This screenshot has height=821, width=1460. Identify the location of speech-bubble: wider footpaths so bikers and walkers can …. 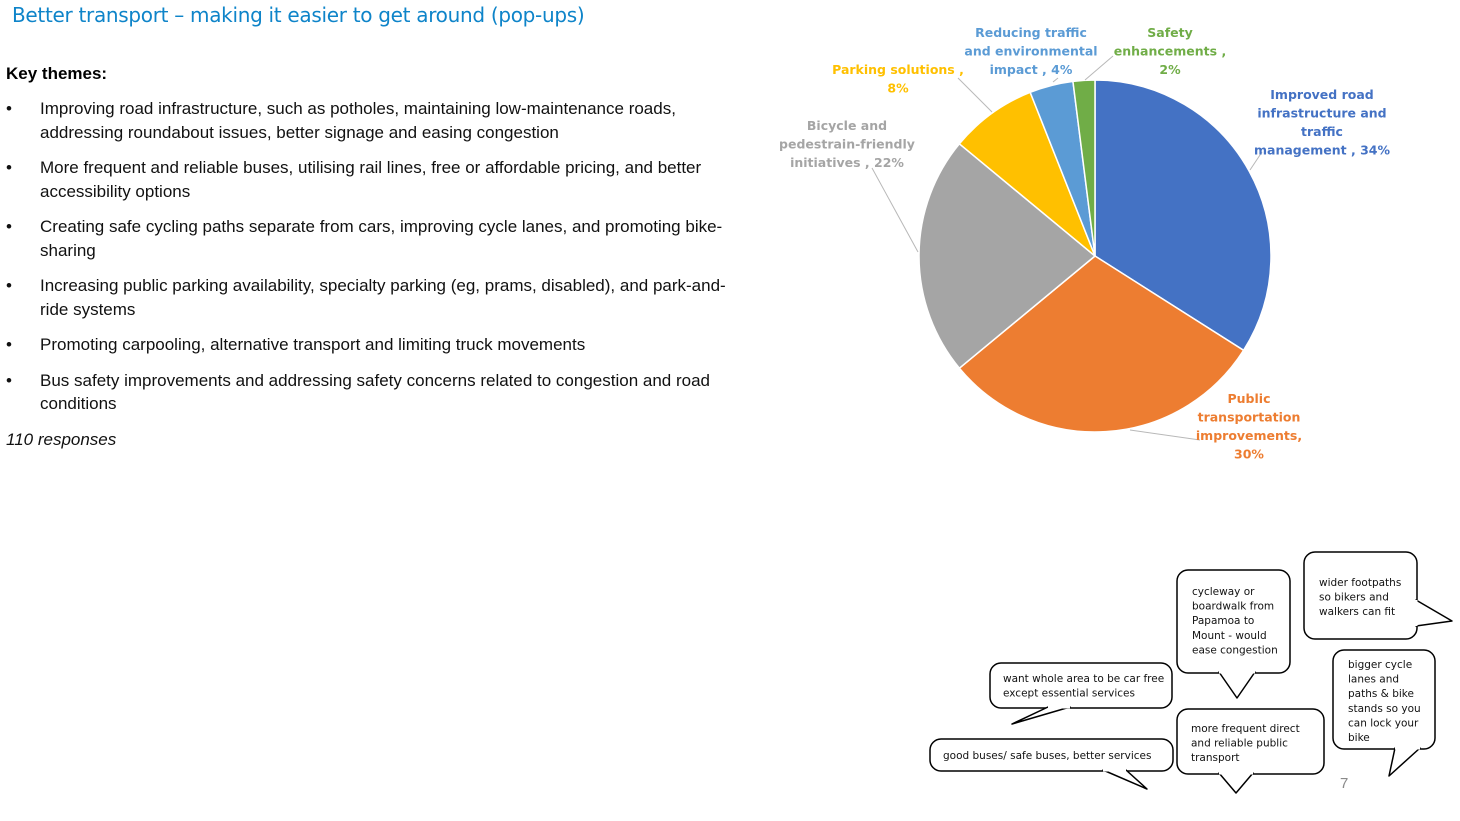
(1378, 595).